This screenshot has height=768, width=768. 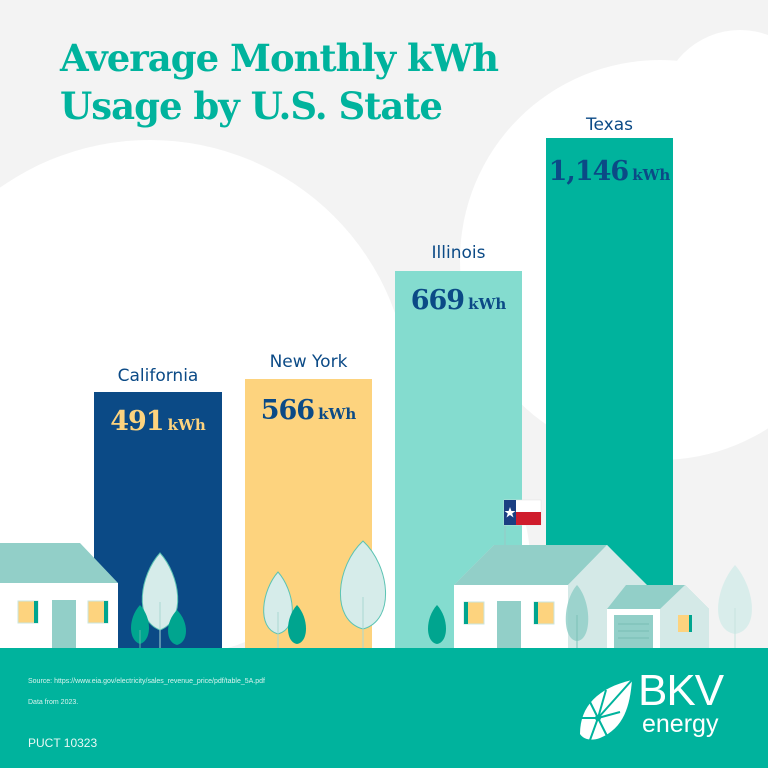 I want to click on puct-number: PUCT 10323, so click(x=63, y=743).